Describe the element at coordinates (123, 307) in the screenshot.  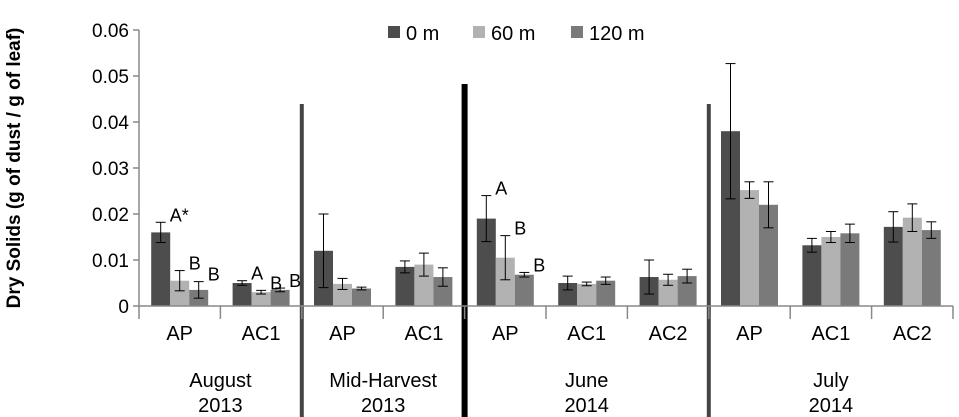
I see `y-tick-label: 0` at that location.